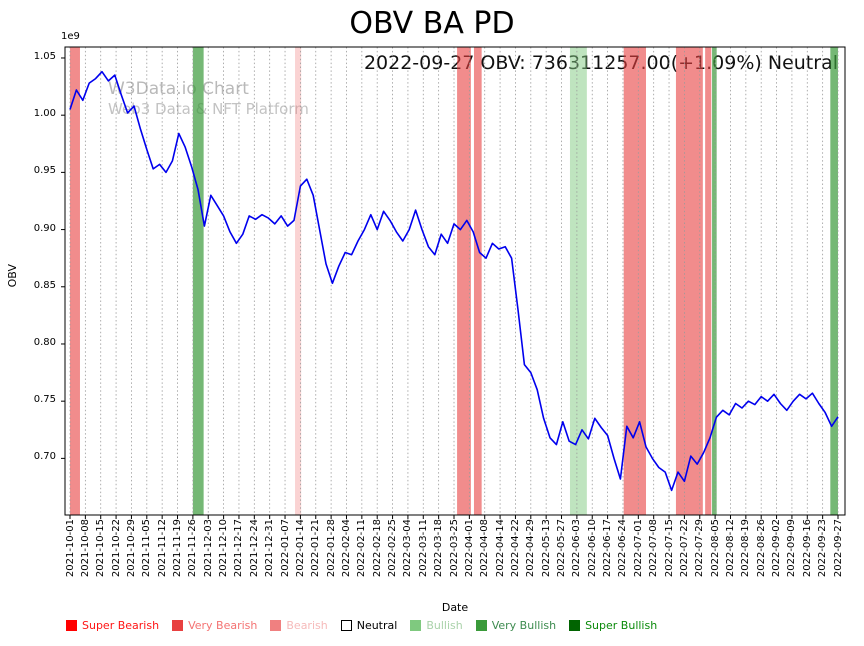 This screenshot has height=646, width=864. Describe the element at coordinates (524, 625) in the screenshot. I see `legend-label: Very Bullish` at that location.